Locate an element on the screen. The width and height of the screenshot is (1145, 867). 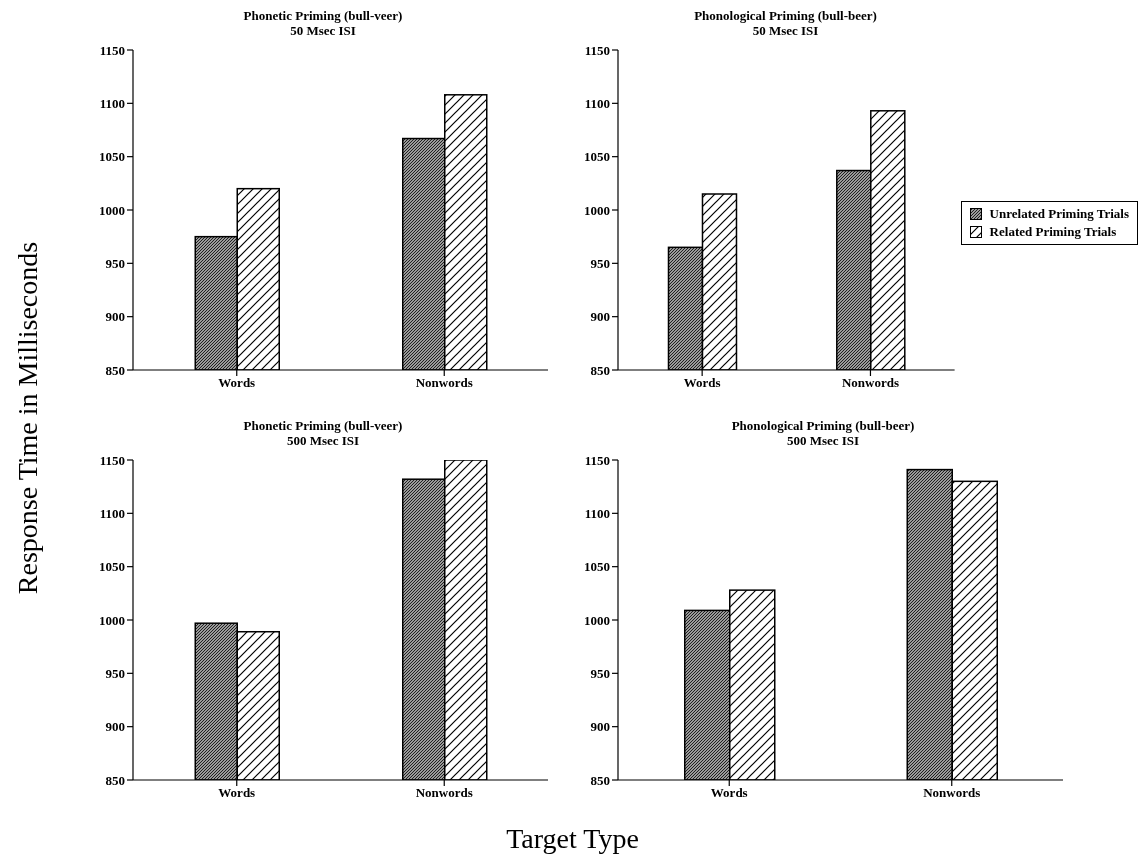
legend-label: Related Priming Trials is located at coordinates (1053, 231).